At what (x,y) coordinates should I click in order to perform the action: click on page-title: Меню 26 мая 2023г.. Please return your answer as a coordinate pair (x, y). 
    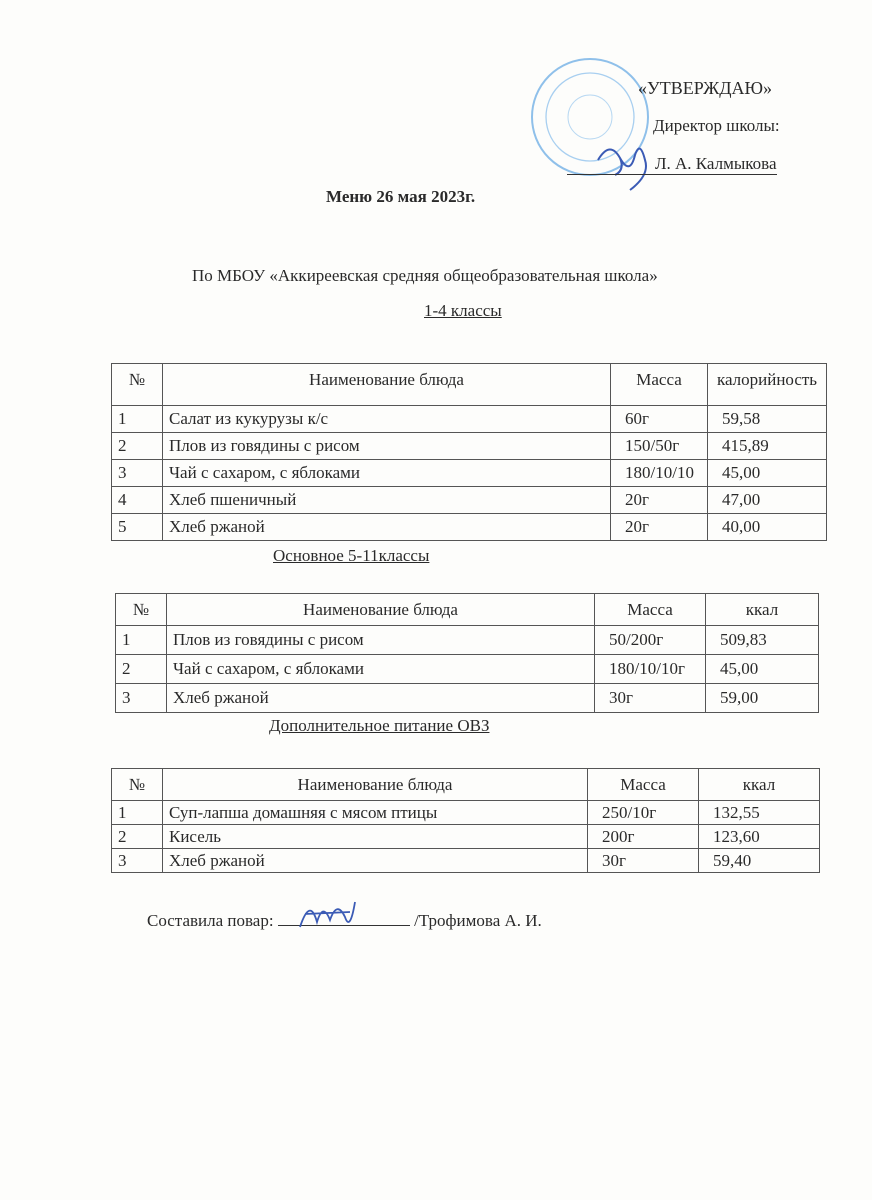
    Looking at the image, I should click on (401, 196).